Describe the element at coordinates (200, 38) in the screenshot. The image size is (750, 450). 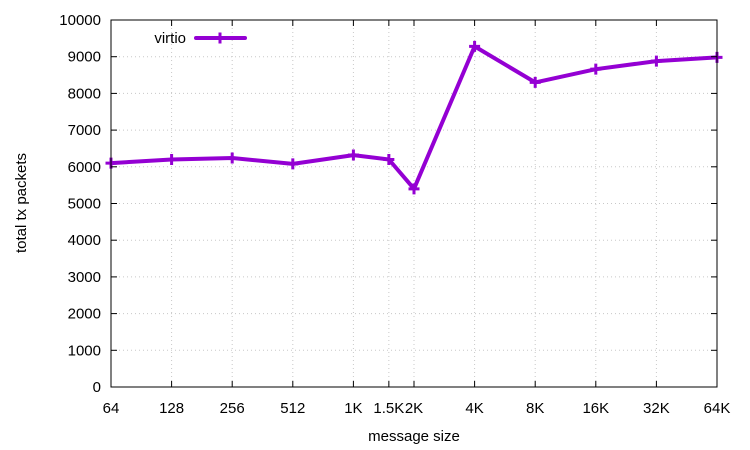
I see `legend: virtio` at that location.